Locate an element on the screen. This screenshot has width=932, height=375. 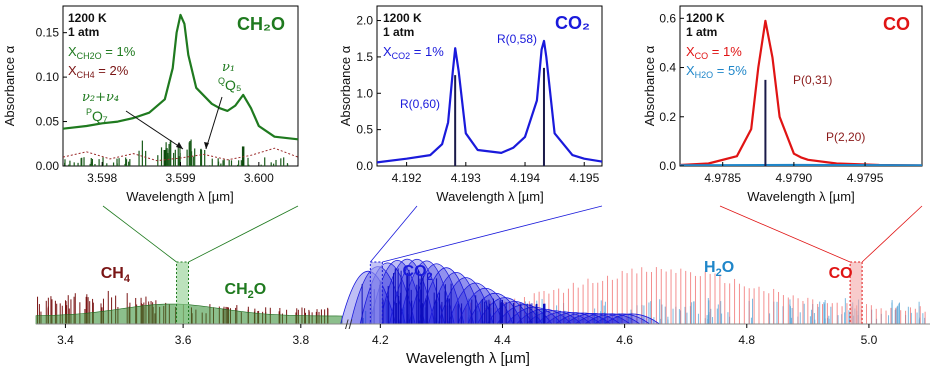
ch2o-ylabel: Absorbance α is located at coordinates (9, 85).